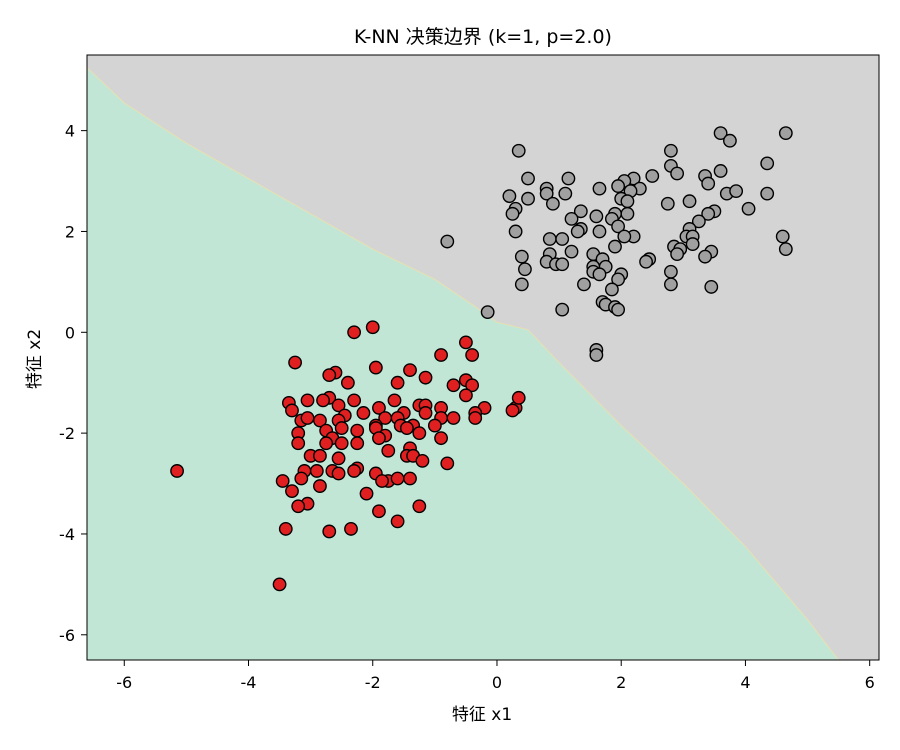  Describe the element at coordinates (73, 383) in the screenshot. I see `y-axis: -6 -4 -2 0 2 4` at that location.